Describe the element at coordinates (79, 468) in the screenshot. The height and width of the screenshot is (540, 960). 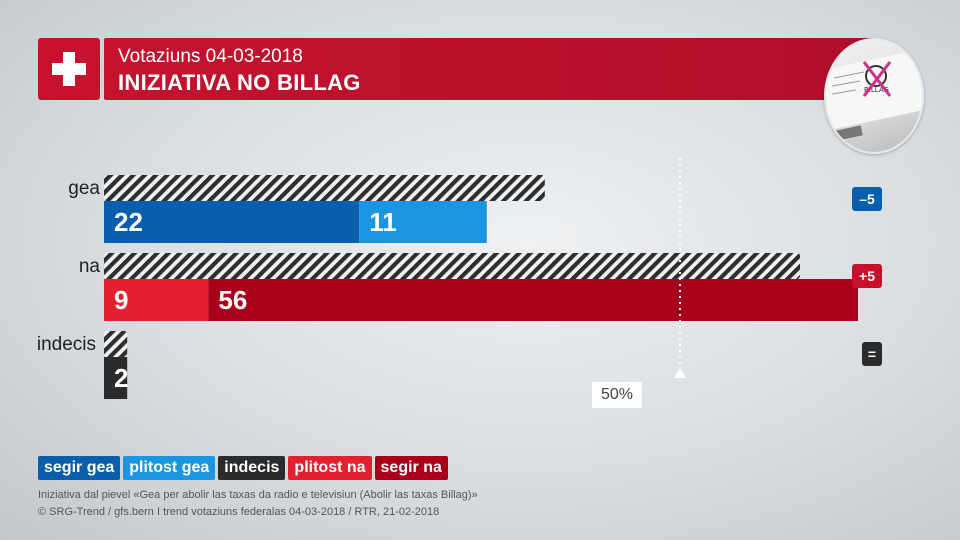
I see `legend-segir-gea: segir gea` at that location.